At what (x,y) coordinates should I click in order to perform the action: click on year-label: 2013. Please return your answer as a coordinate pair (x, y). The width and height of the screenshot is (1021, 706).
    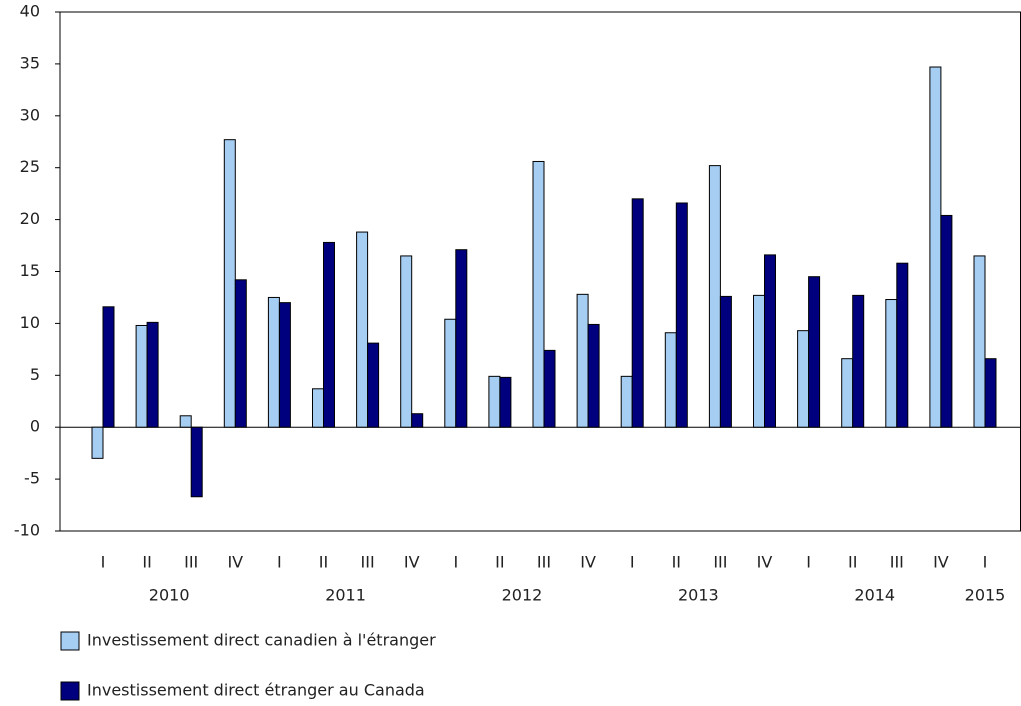
    Looking at the image, I should click on (698, 595).